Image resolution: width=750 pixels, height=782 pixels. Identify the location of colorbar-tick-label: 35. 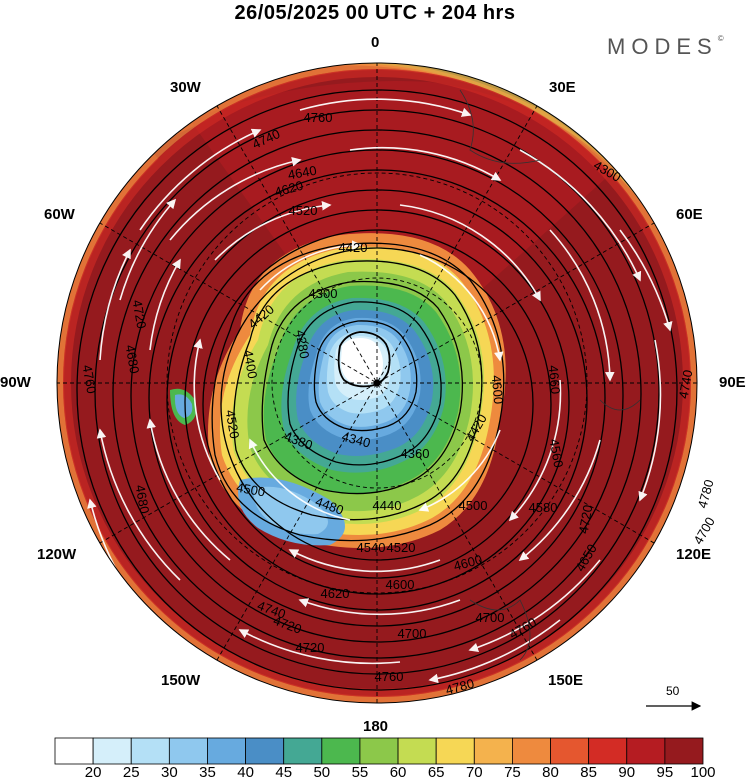
(207, 772).